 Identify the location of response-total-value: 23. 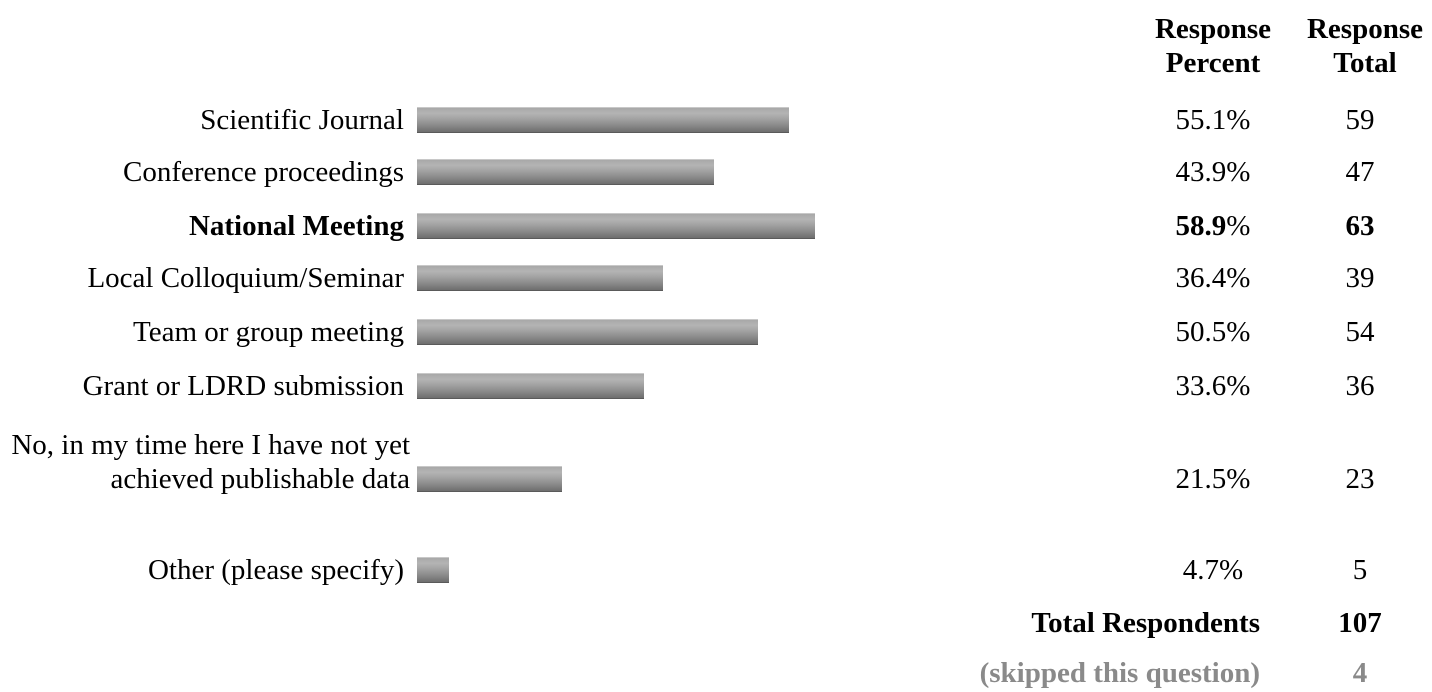
(1360, 479).